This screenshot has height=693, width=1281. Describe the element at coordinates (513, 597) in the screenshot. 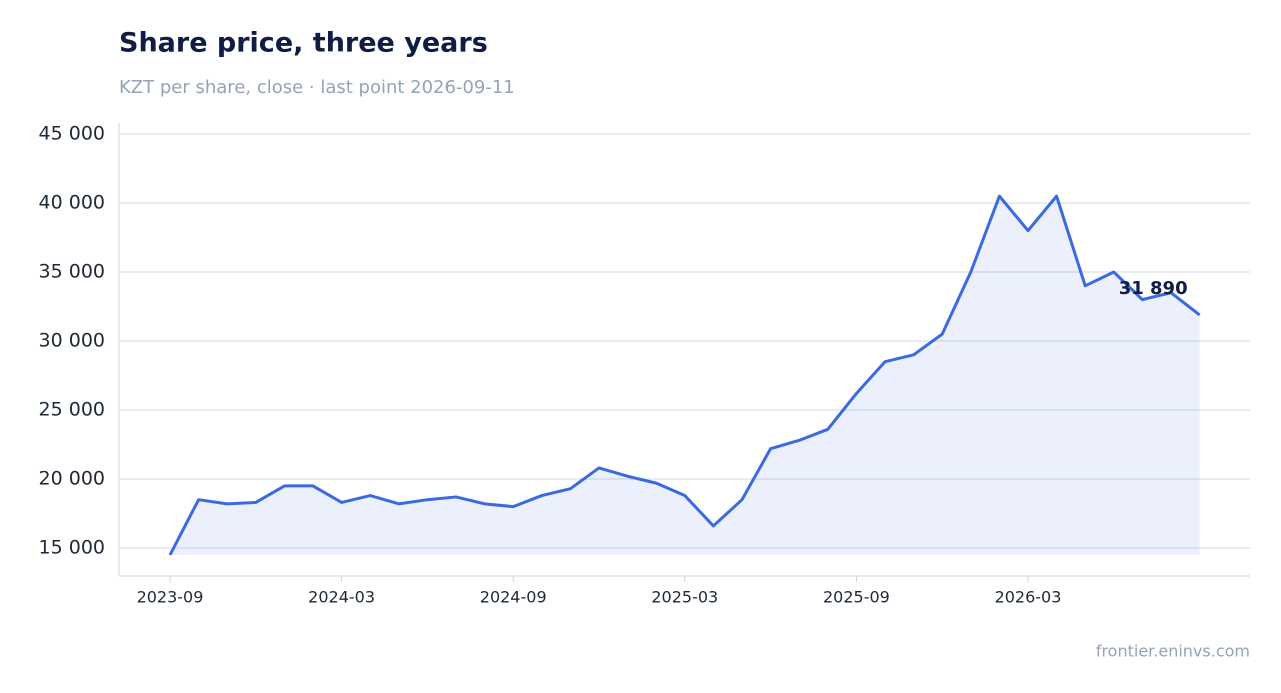

I see `x-tick-label: 2024-09` at that location.